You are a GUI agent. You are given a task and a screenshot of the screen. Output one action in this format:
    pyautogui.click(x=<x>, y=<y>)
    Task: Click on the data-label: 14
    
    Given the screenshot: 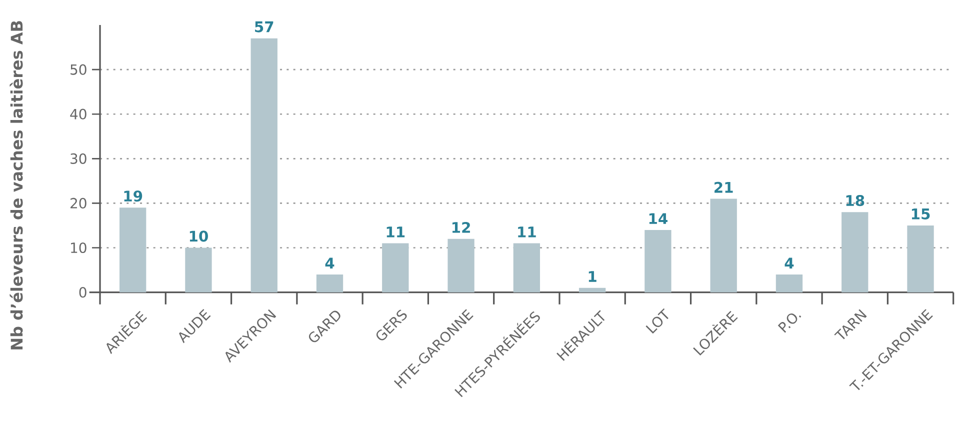 What is the action you would take?
    pyautogui.click(x=658, y=218)
    